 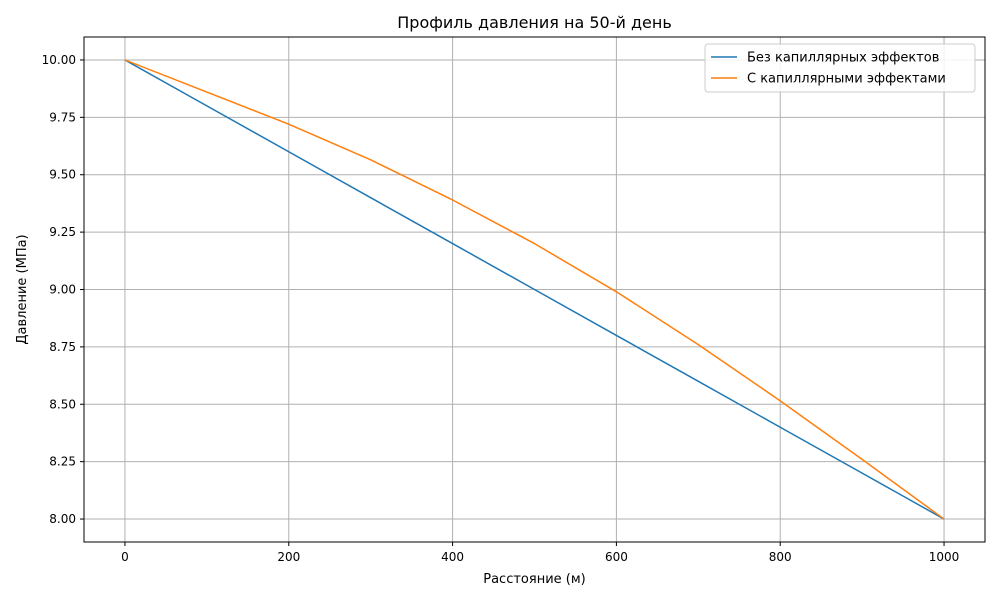 I want to click on x-tick-label: 400, so click(x=452, y=557).